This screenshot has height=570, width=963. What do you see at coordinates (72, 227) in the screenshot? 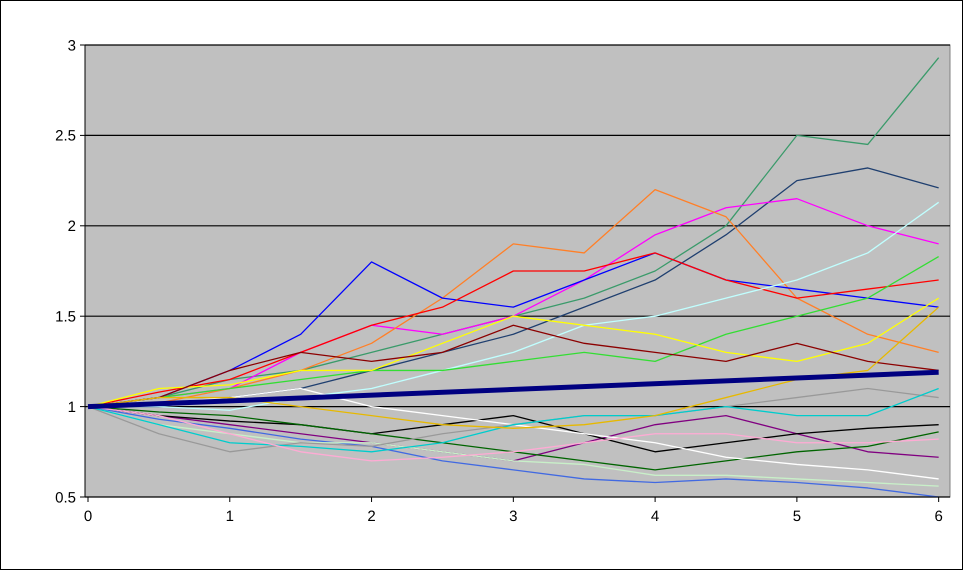
I see `y-tick-label: 2` at bounding box center [72, 227].